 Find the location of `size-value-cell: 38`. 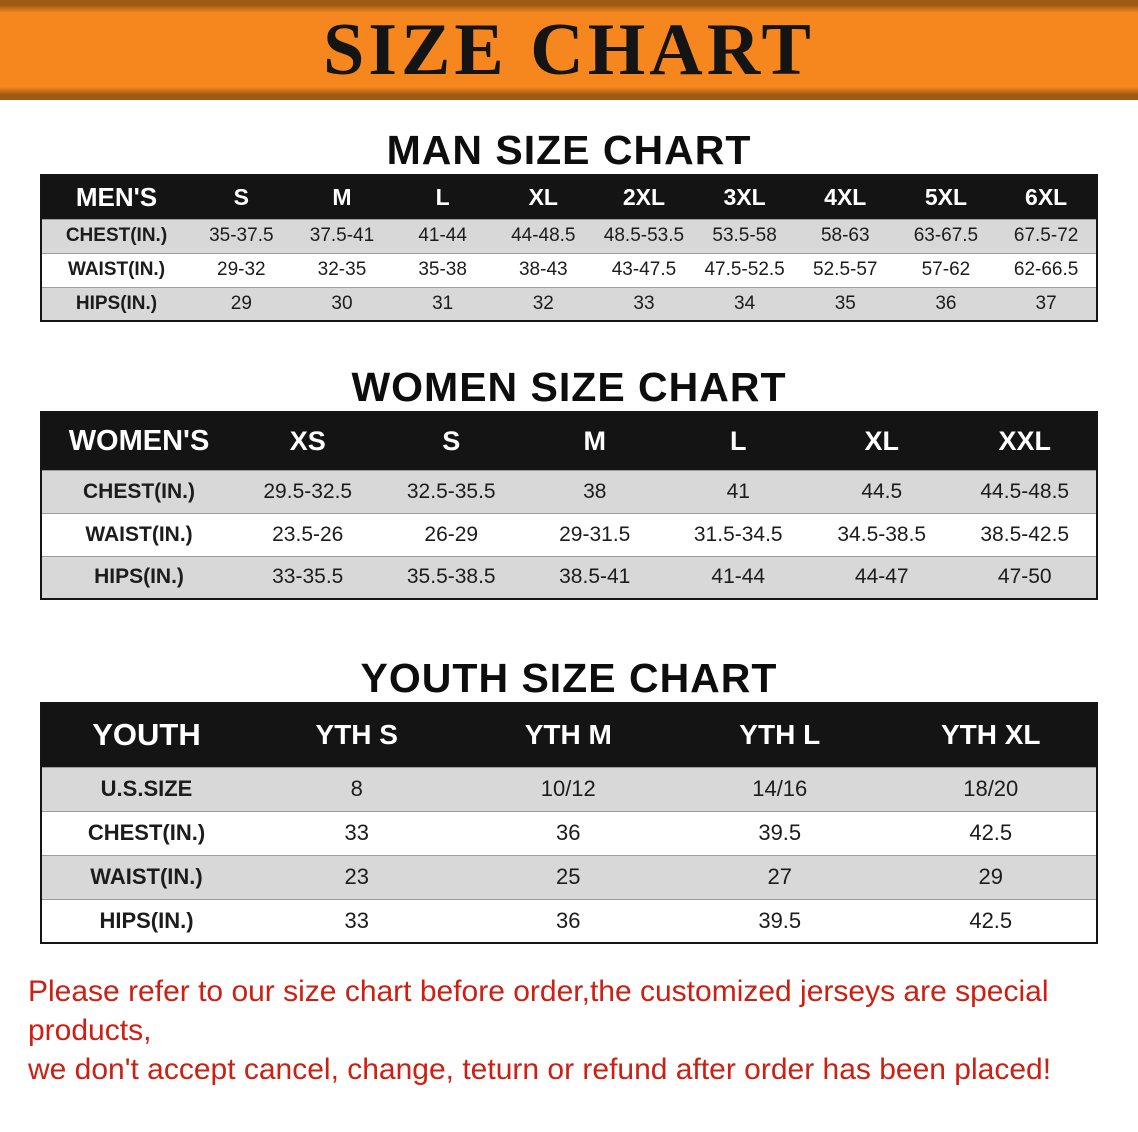

size-value-cell: 38 is located at coordinates (595, 491).